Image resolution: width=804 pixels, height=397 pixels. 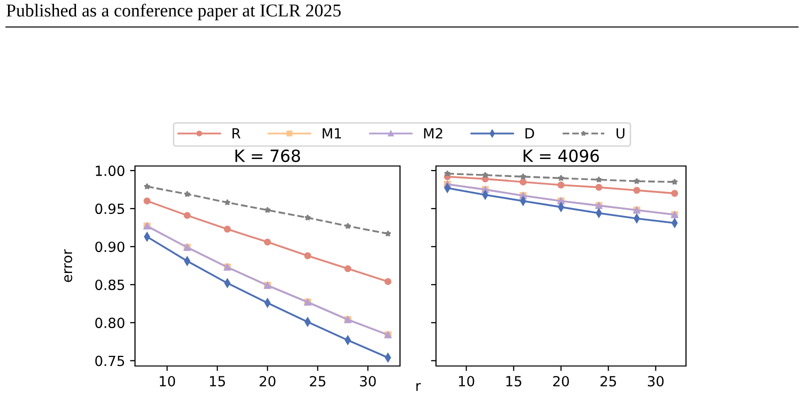 What do you see at coordinates (433, 133) in the screenshot?
I see `legend-label: M2` at bounding box center [433, 133].